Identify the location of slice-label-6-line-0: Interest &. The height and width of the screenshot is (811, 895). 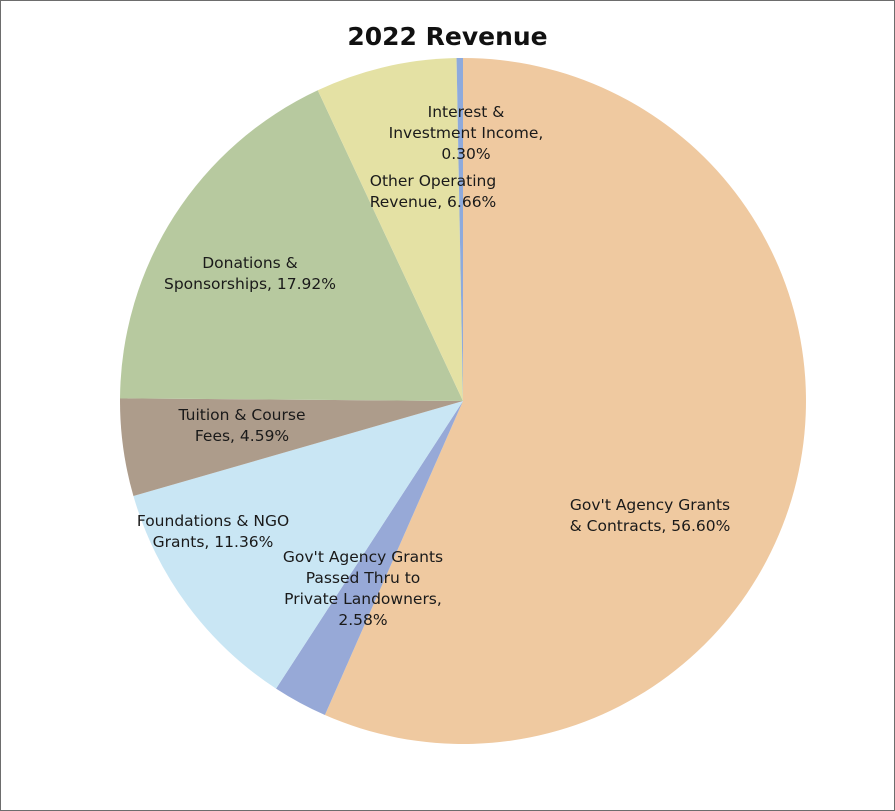
(466, 112).